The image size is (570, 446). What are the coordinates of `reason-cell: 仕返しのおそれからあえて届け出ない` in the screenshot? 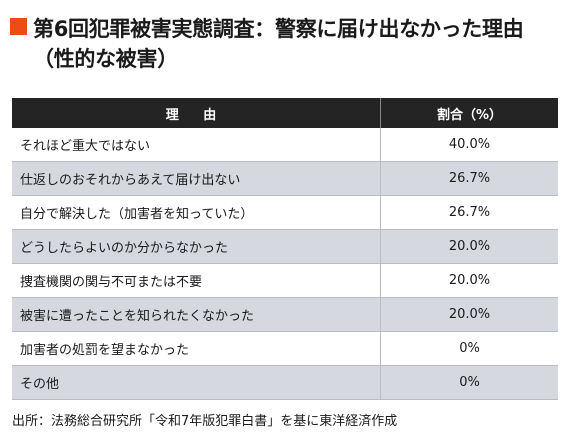 It's located at (196, 178).